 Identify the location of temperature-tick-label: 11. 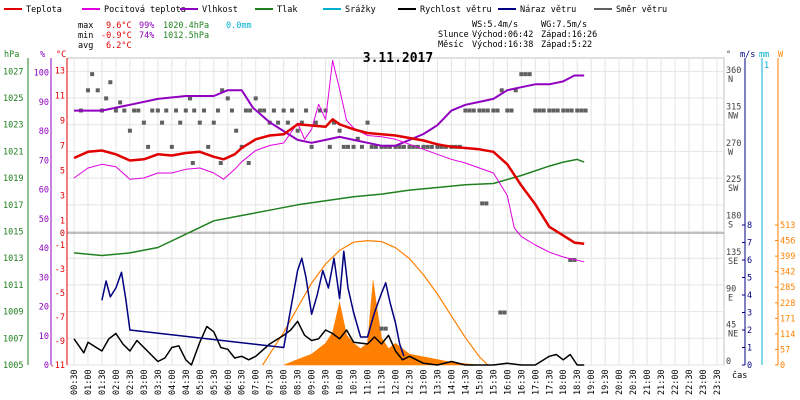
(60, 97).